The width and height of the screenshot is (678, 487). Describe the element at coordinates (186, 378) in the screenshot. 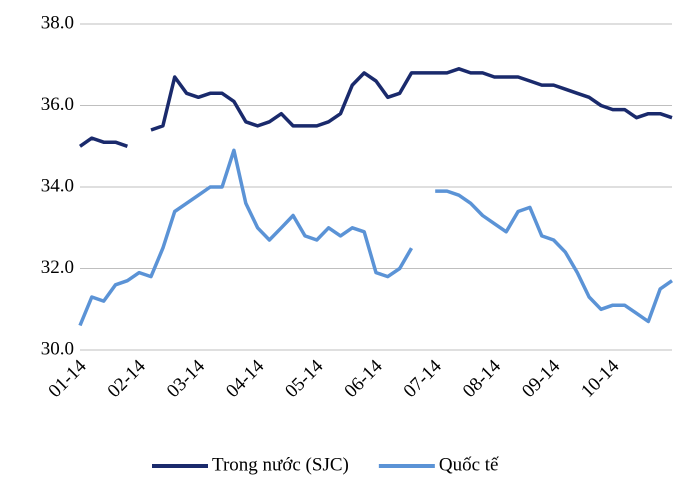

I see `x-tick-label: 03-14` at that location.